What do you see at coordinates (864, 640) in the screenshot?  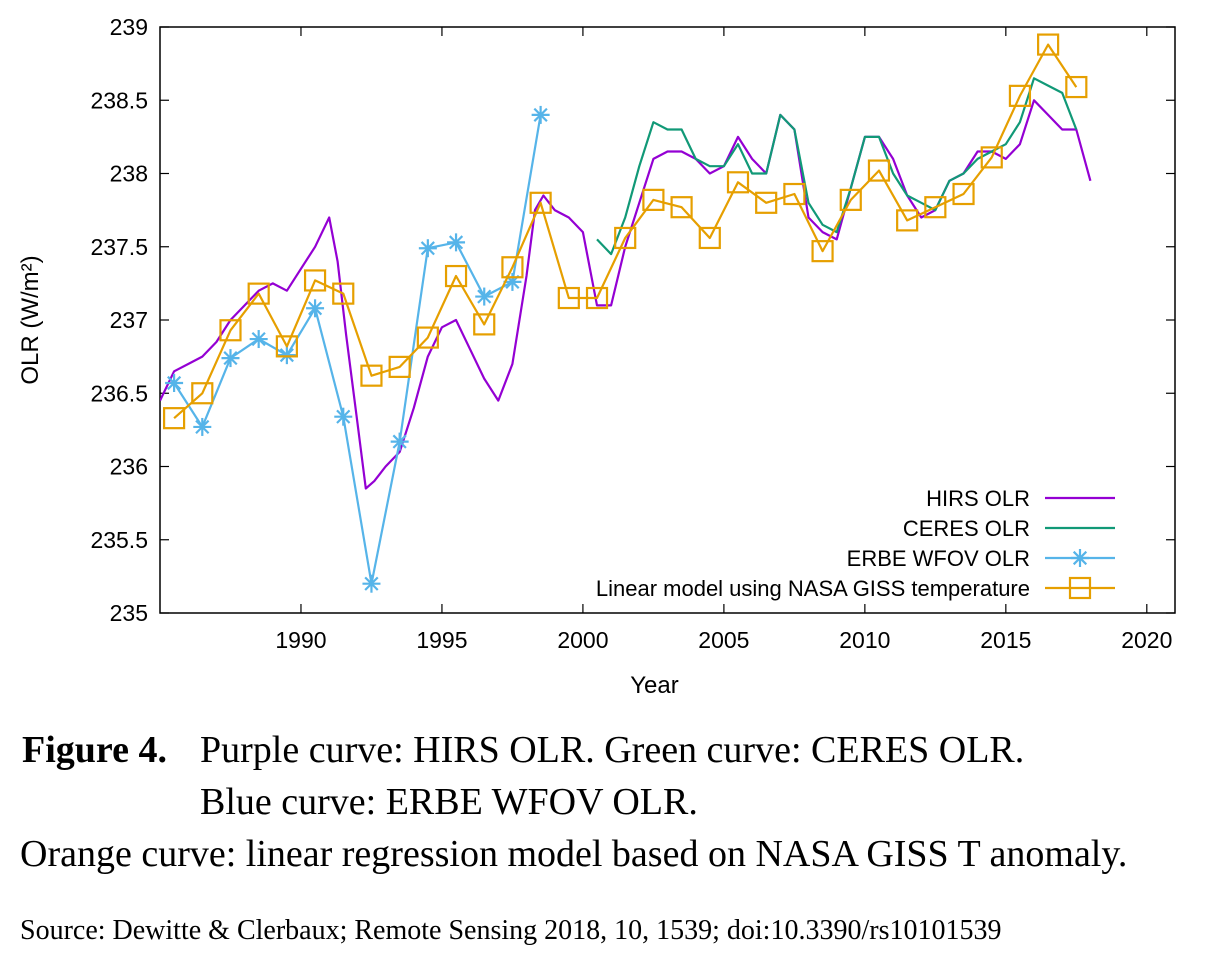 I see `x-tick-label: 2010` at bounding box center [864, 640].